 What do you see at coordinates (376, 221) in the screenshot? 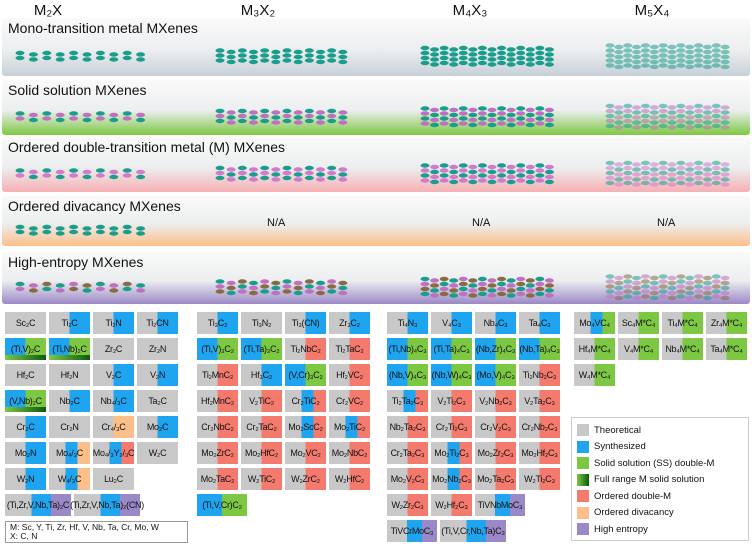
I see `band-4: Ordered divacancy MXenes N/A N/A N/A` at bounding box center [376, 221].